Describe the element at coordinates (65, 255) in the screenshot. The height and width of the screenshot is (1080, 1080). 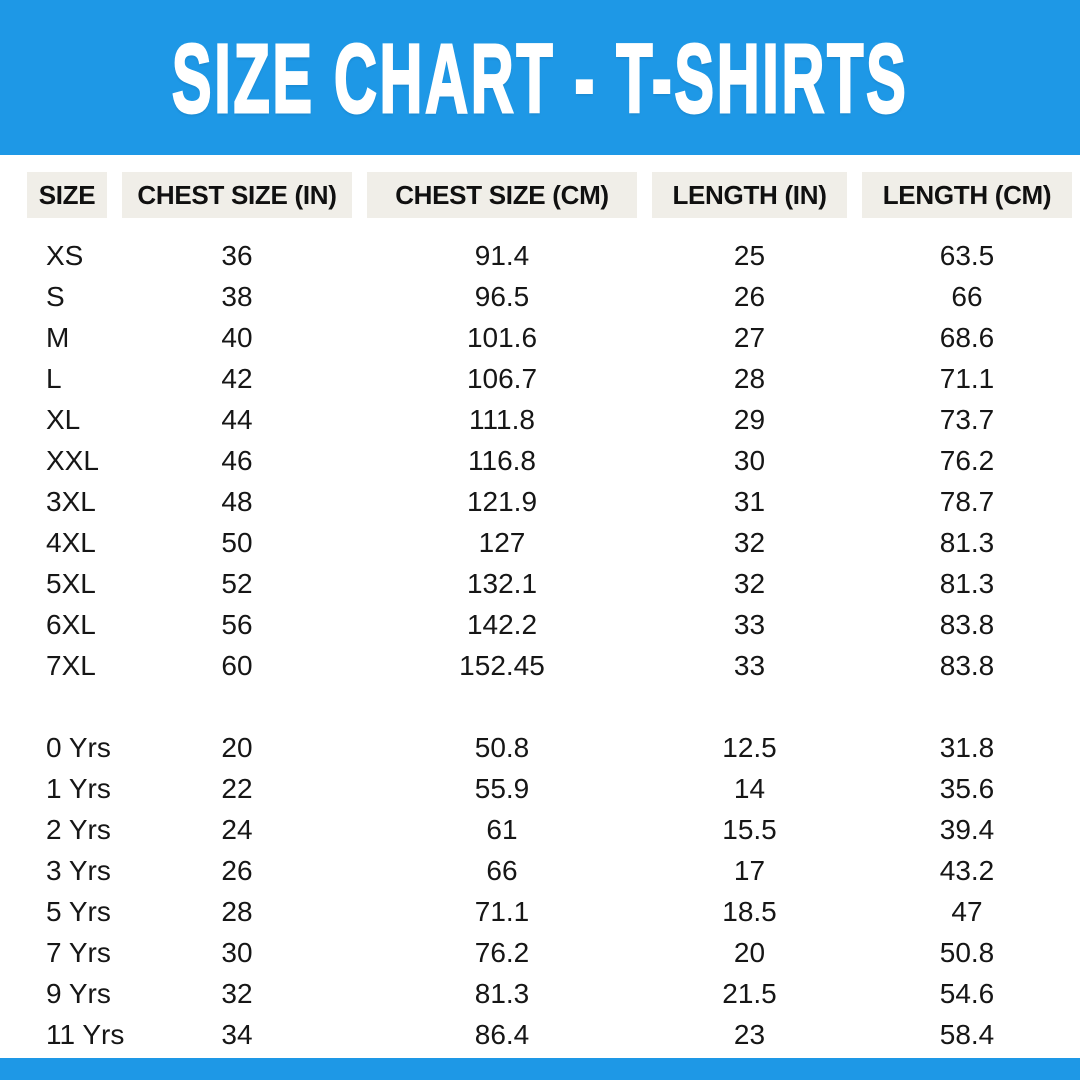
I see `size-label-cell: XS` at that location.